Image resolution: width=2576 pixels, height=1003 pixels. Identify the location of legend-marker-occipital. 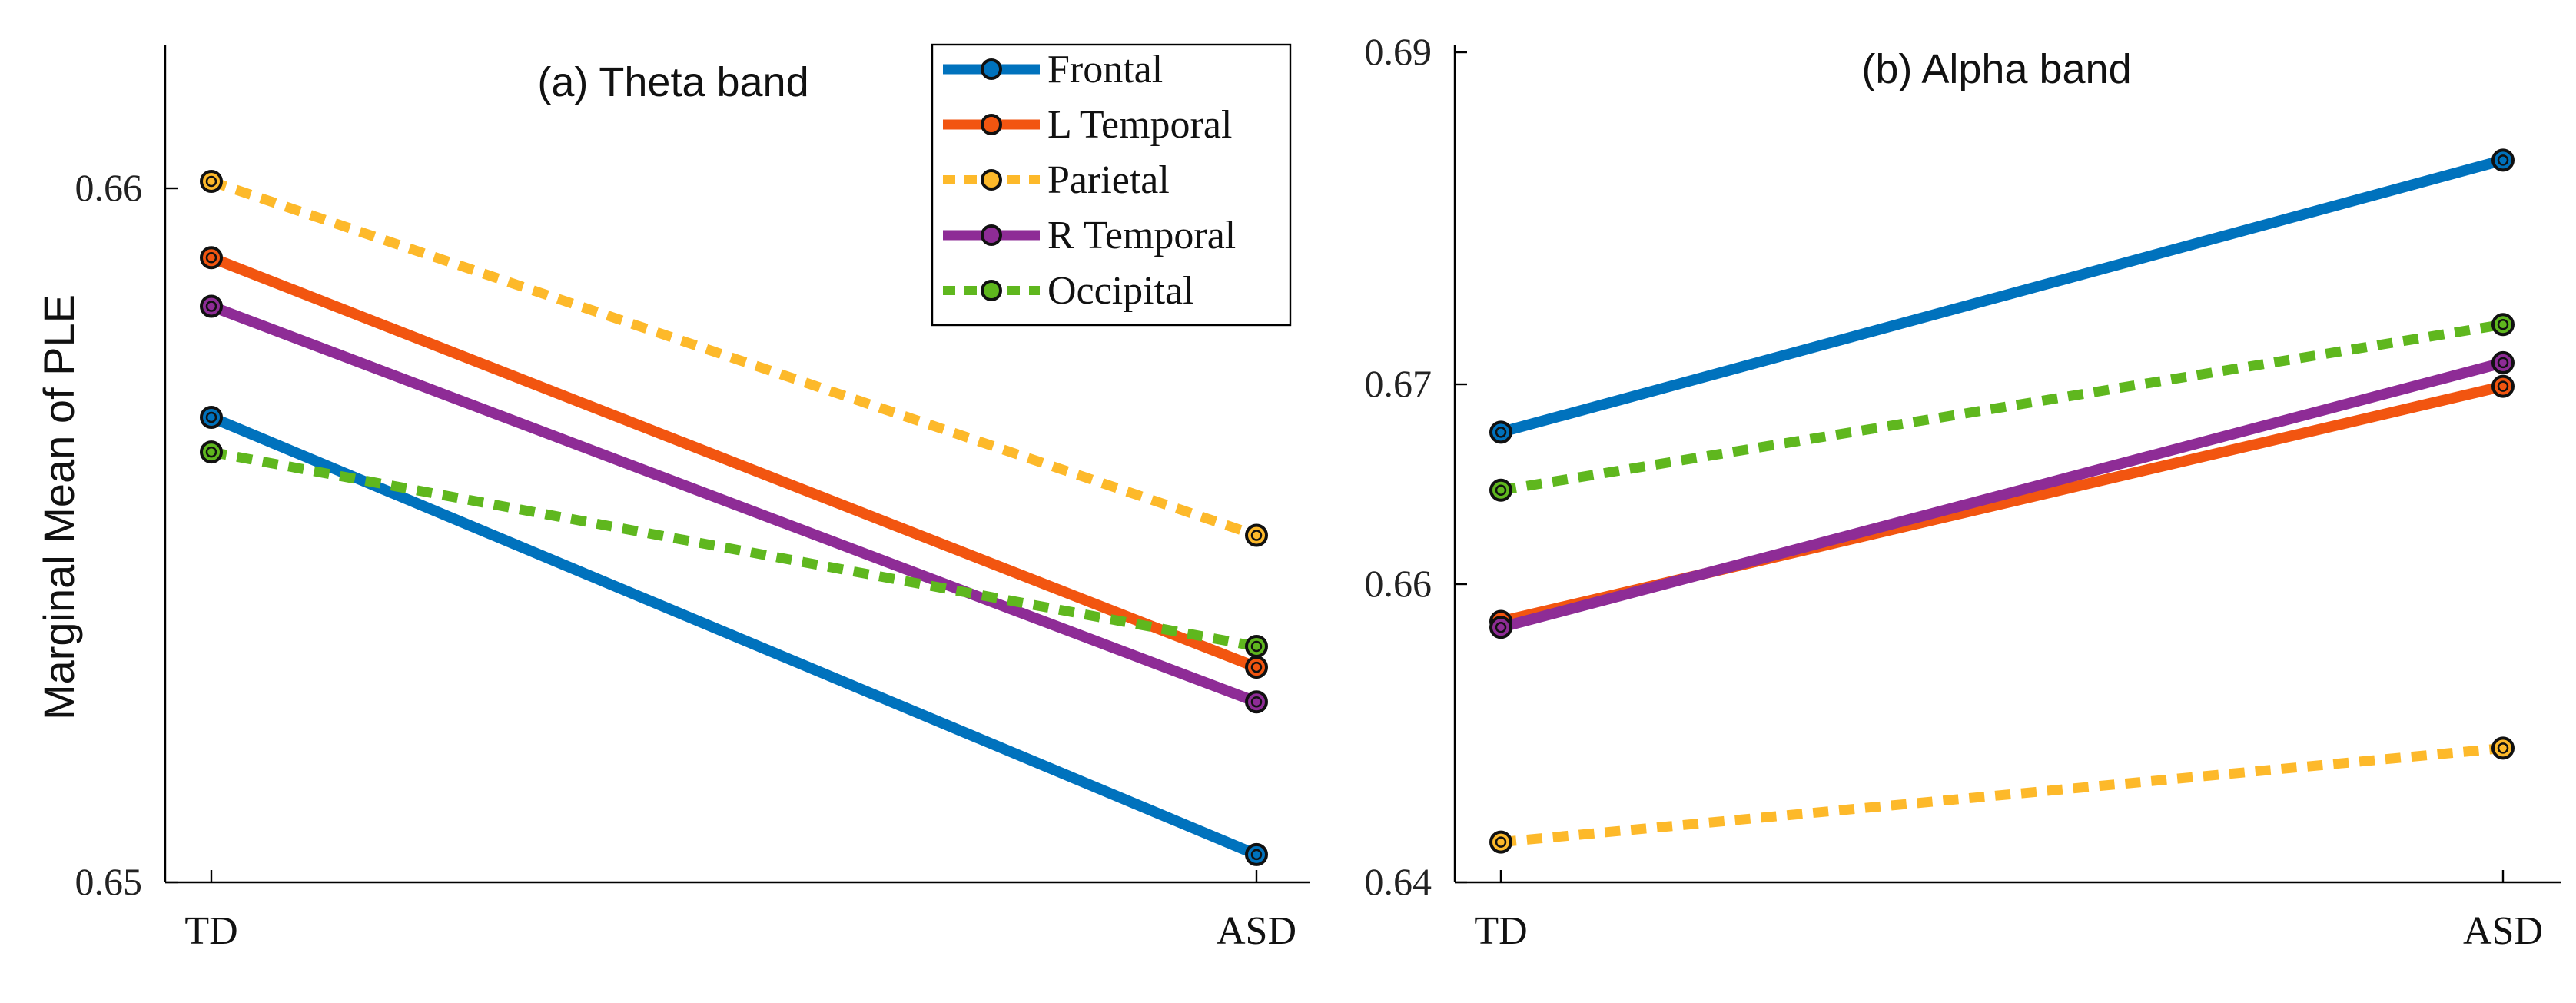
(991, 290).